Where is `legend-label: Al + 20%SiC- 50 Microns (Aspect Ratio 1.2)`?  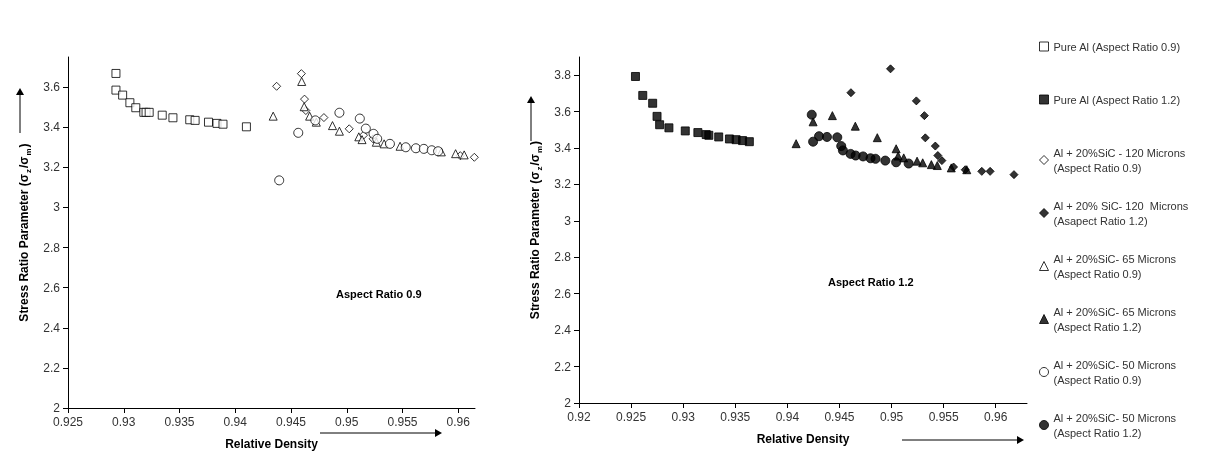 legend-label: Al + 20%SiC- 50 Microns (Aspect Ratio 1.2) is located at coordinates (1115, 425).